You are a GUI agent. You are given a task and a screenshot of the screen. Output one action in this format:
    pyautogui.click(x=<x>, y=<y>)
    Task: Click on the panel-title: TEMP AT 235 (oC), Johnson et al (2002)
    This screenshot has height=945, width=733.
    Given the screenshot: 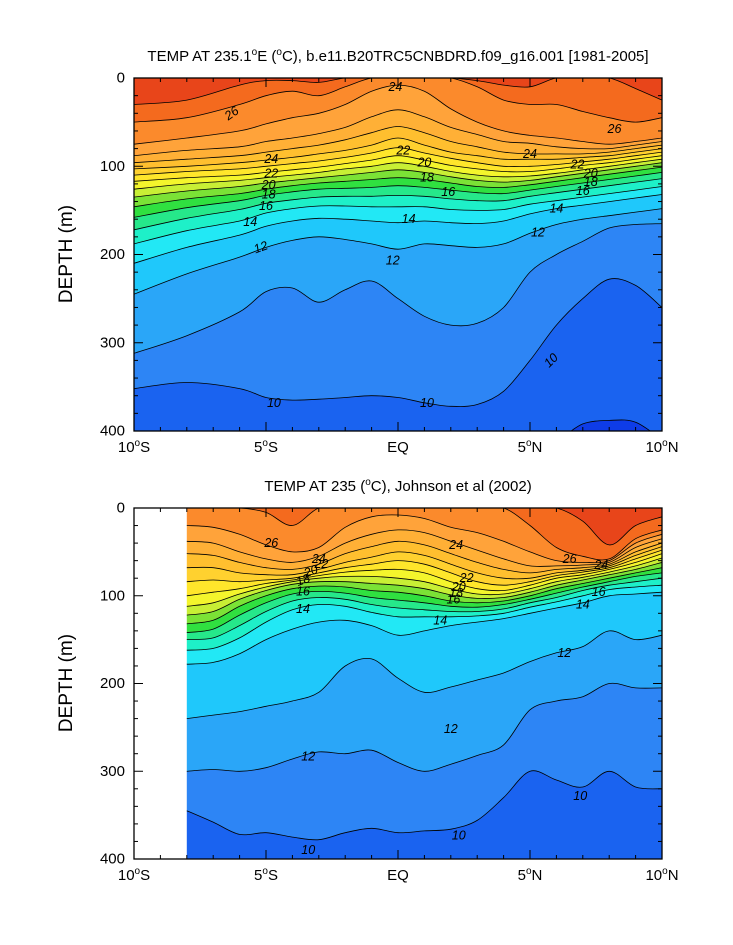 What is the action you would take?
    pyautogui.click(x=397, y=486)
    